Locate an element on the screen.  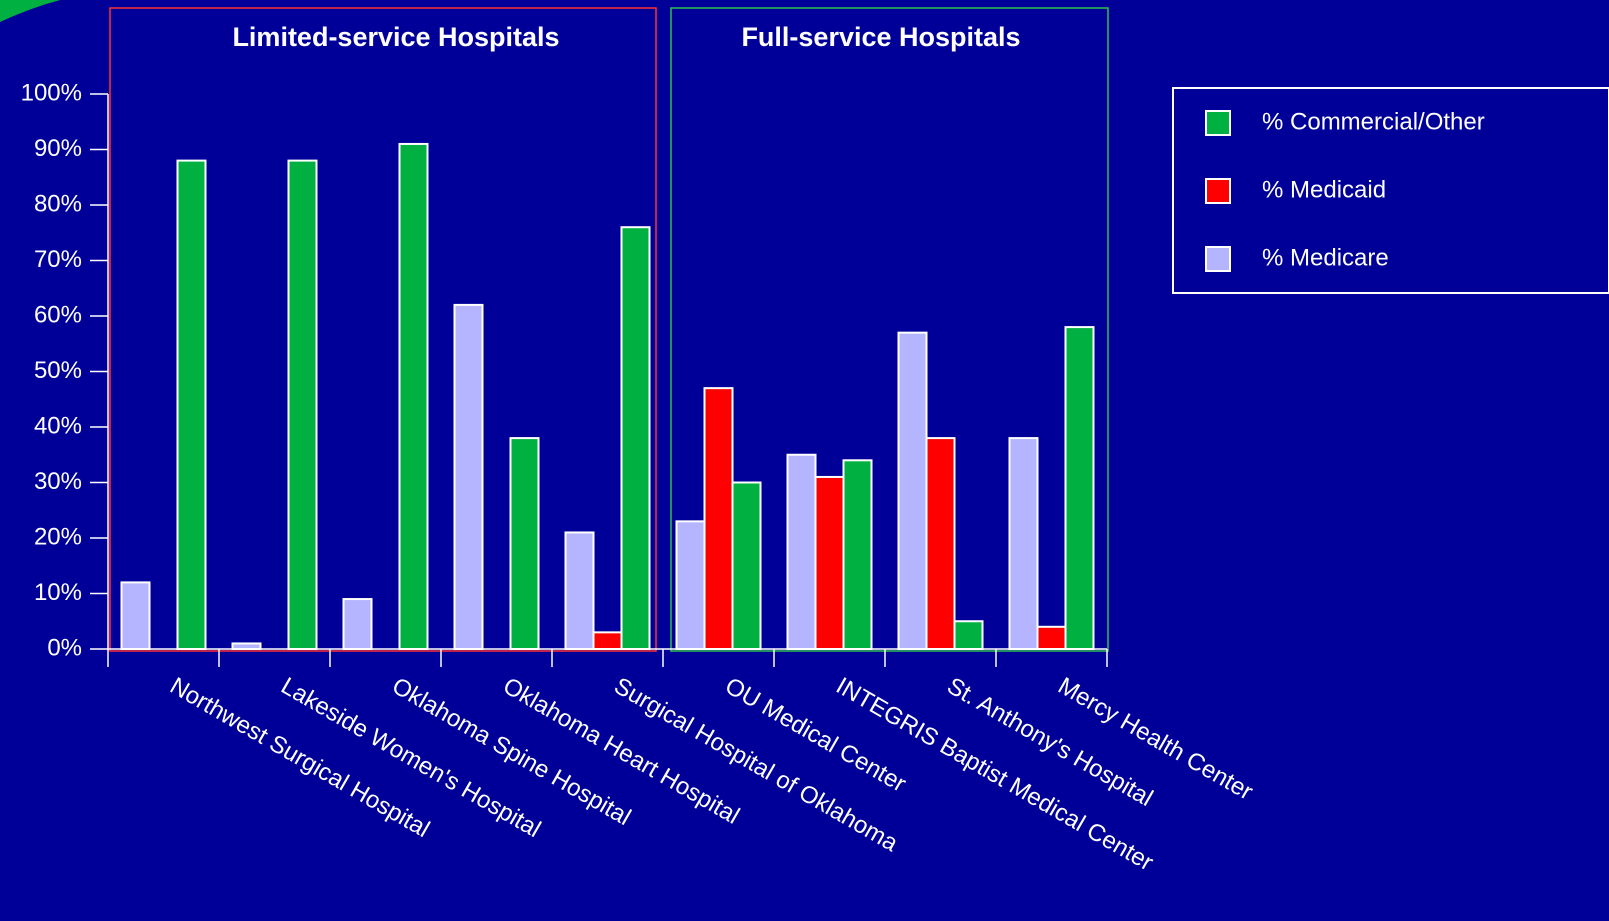
y-tick-label: 100% is located at coordinates (51, 92).